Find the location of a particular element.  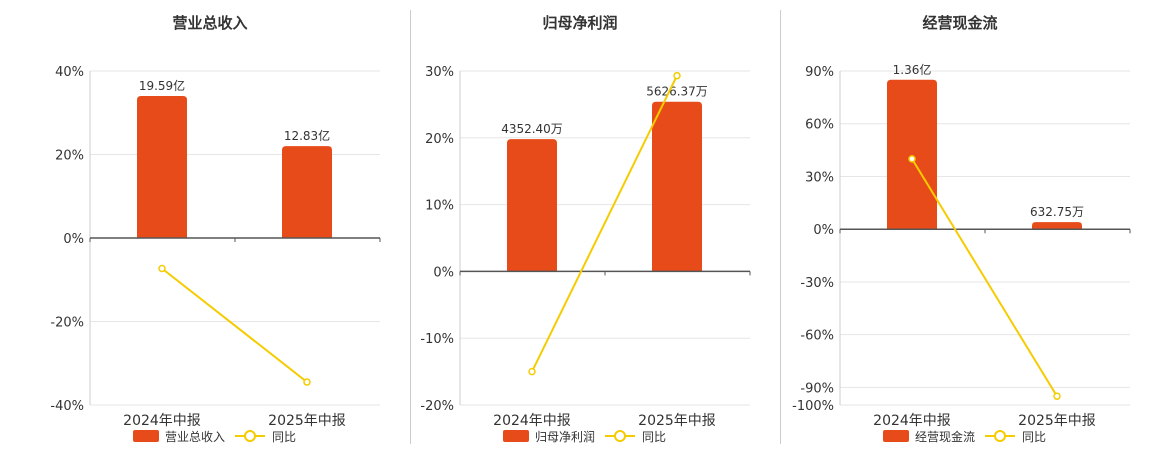

y-tick-label: -60% is located at coordinates (817, 336).